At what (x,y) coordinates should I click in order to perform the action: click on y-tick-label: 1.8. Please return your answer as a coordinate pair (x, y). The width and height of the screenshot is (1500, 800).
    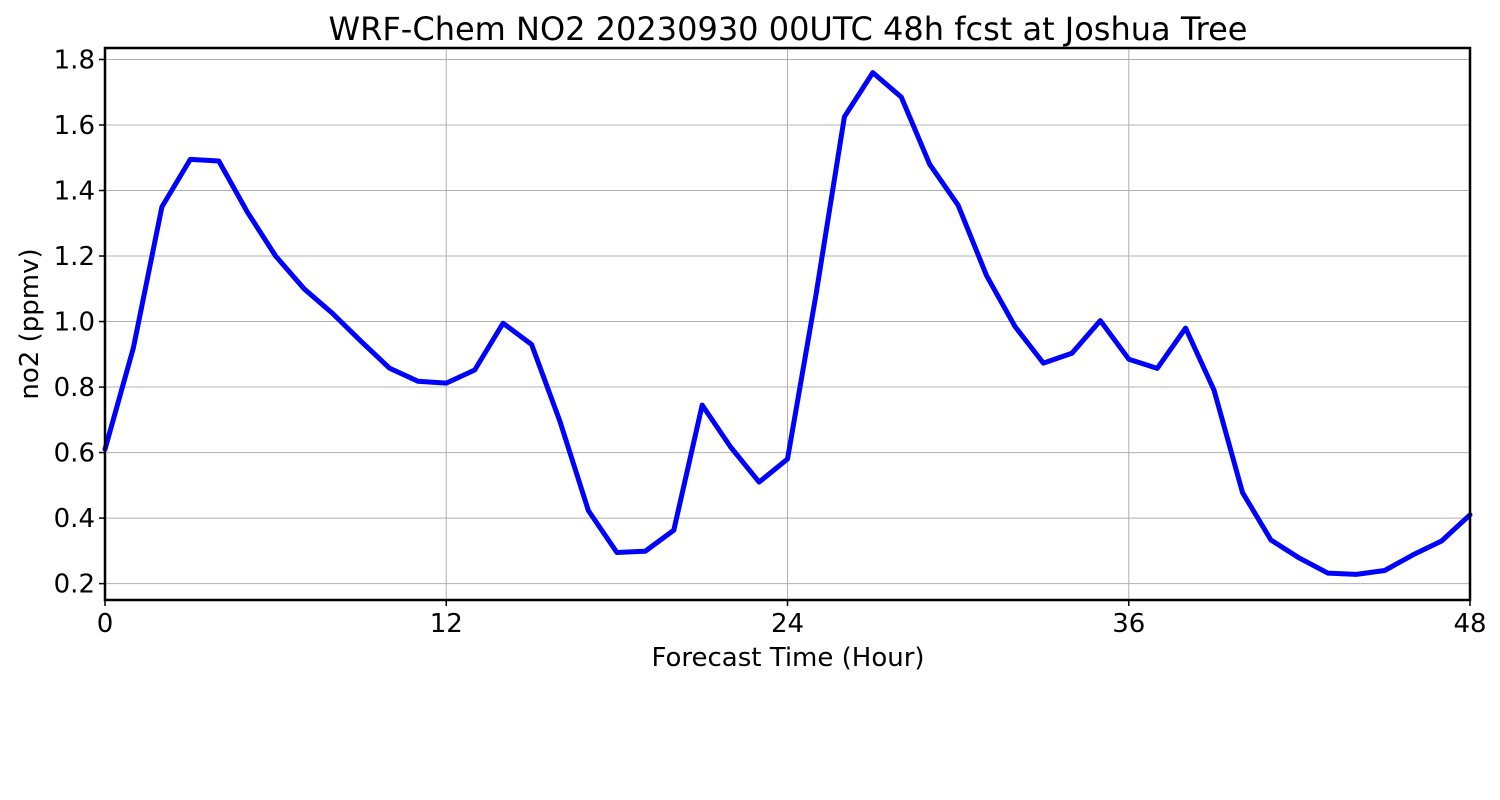
    Looking at the image, I should click on (74, 60).